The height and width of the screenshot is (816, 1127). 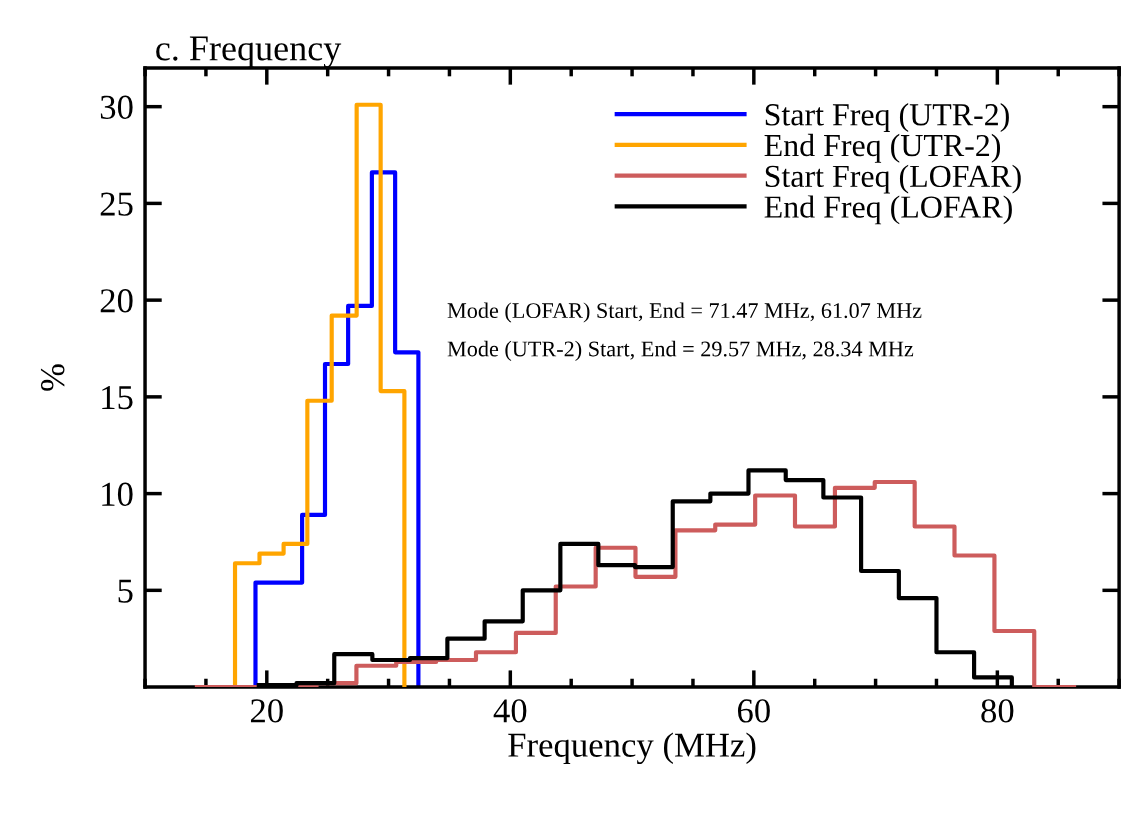 What do you see at coordinates (753, 711) in the screenshot?
I see `x-tick-label: 60` at bounding box center [753, 711].